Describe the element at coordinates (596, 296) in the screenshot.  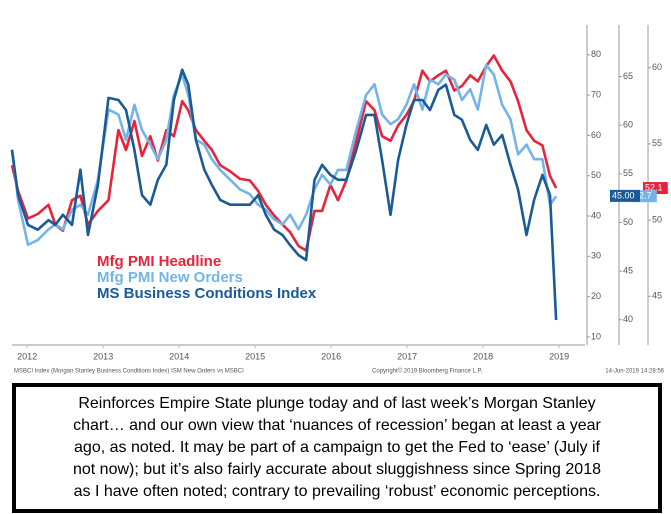
I see `y-tick-label: 20` at that location.